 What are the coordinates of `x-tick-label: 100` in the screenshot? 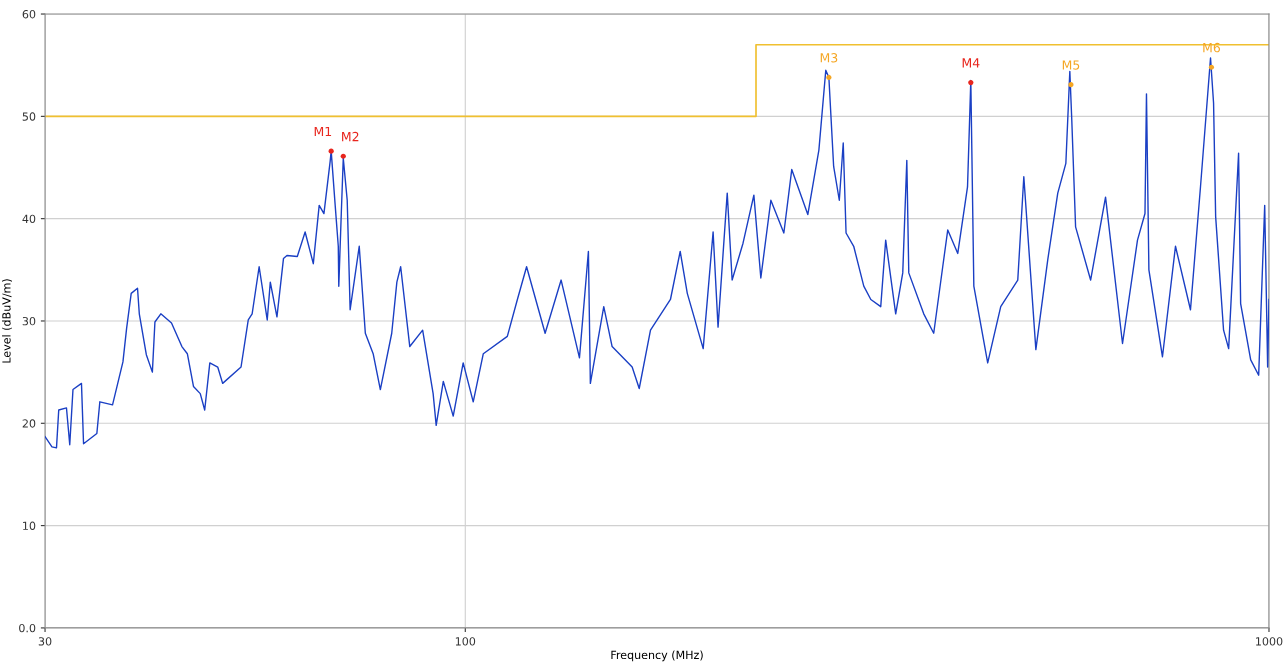 It's located at (465, 641).